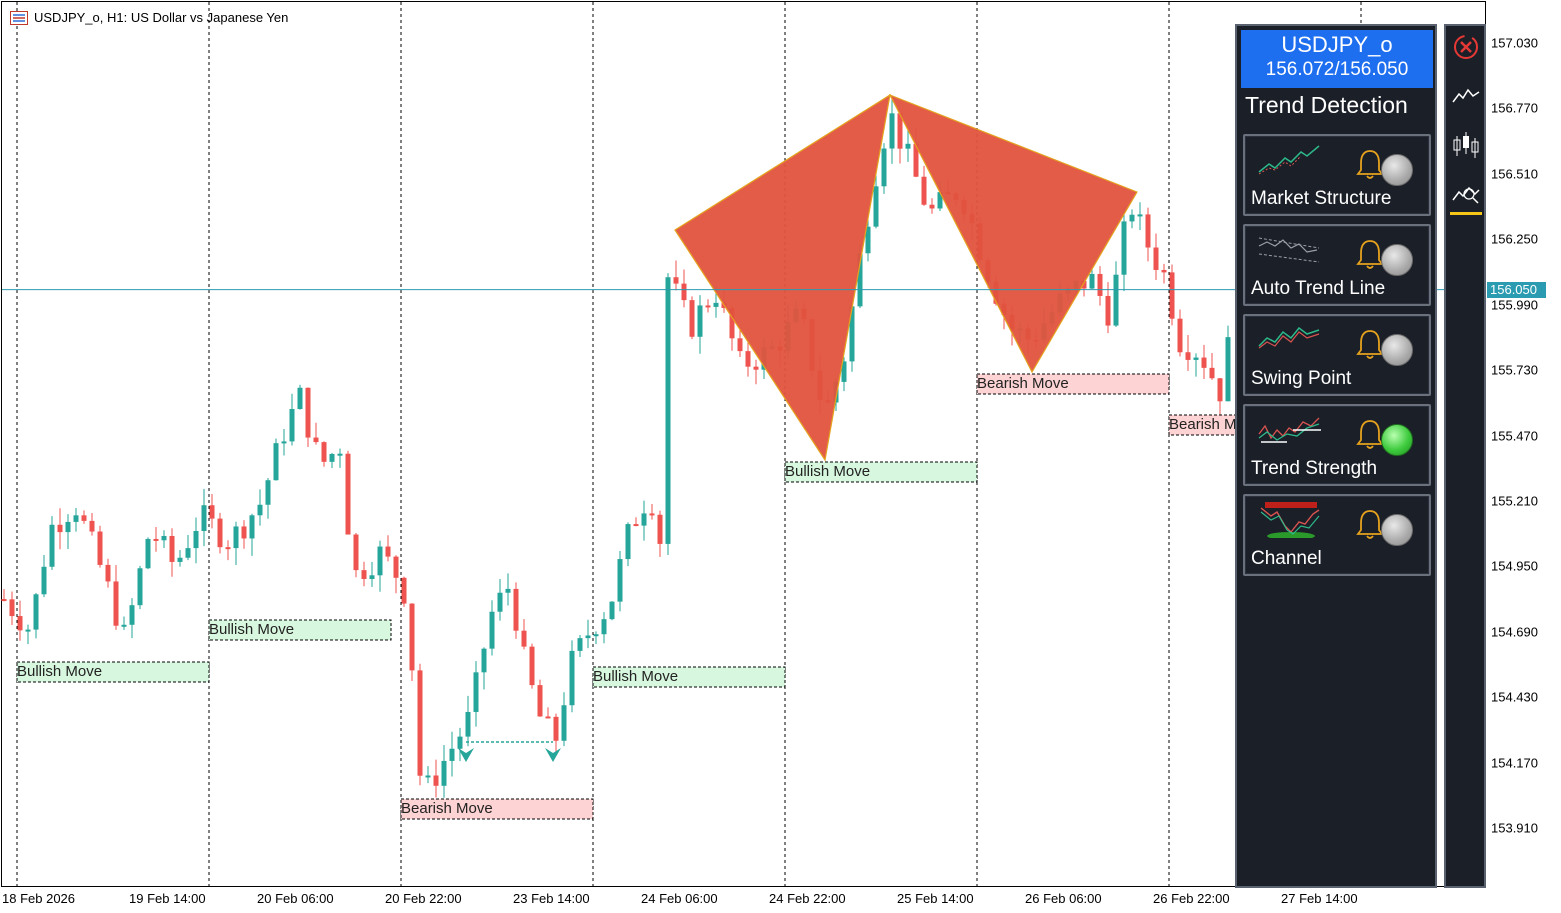  What do you see at coordinates (1318, 288) in the screenshot?
I see `card-label: Auto Trend Line` at bounding box center [1318, 288].